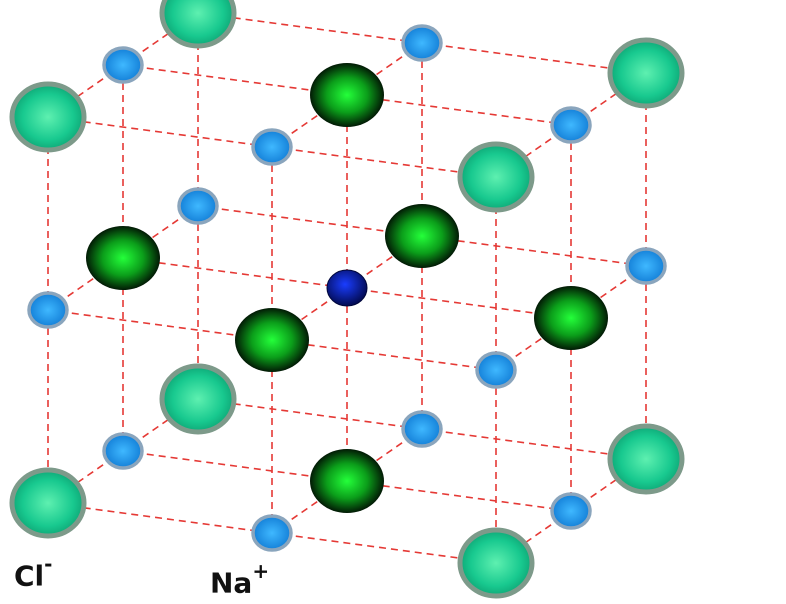 The width and height of the screenshot is (786, 604). What do you see at coordinates (231, 583) in the screenshot?
I see `sodium-symbol: Na` at bounding box center [231, 583].